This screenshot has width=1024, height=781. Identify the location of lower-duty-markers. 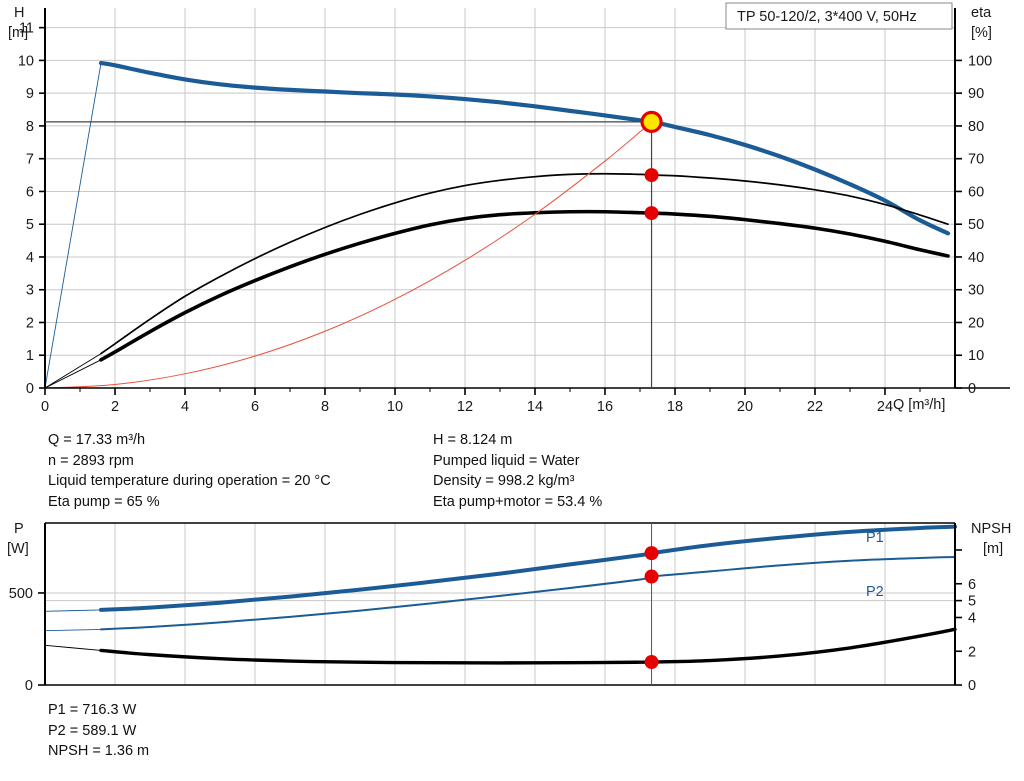
(651, 604).